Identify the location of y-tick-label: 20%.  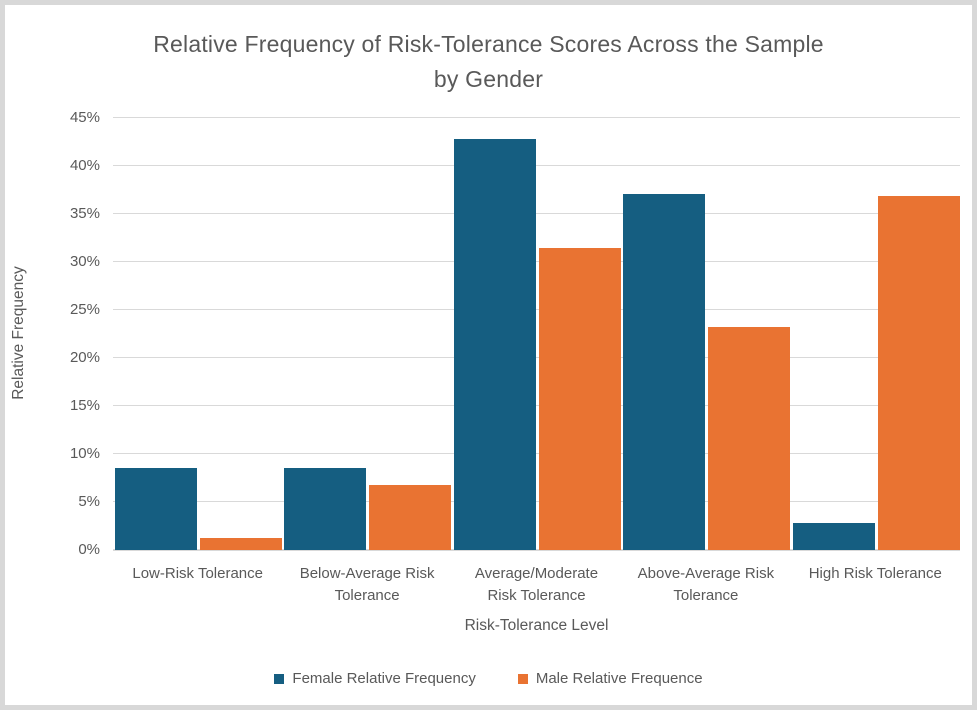
(84, 357).